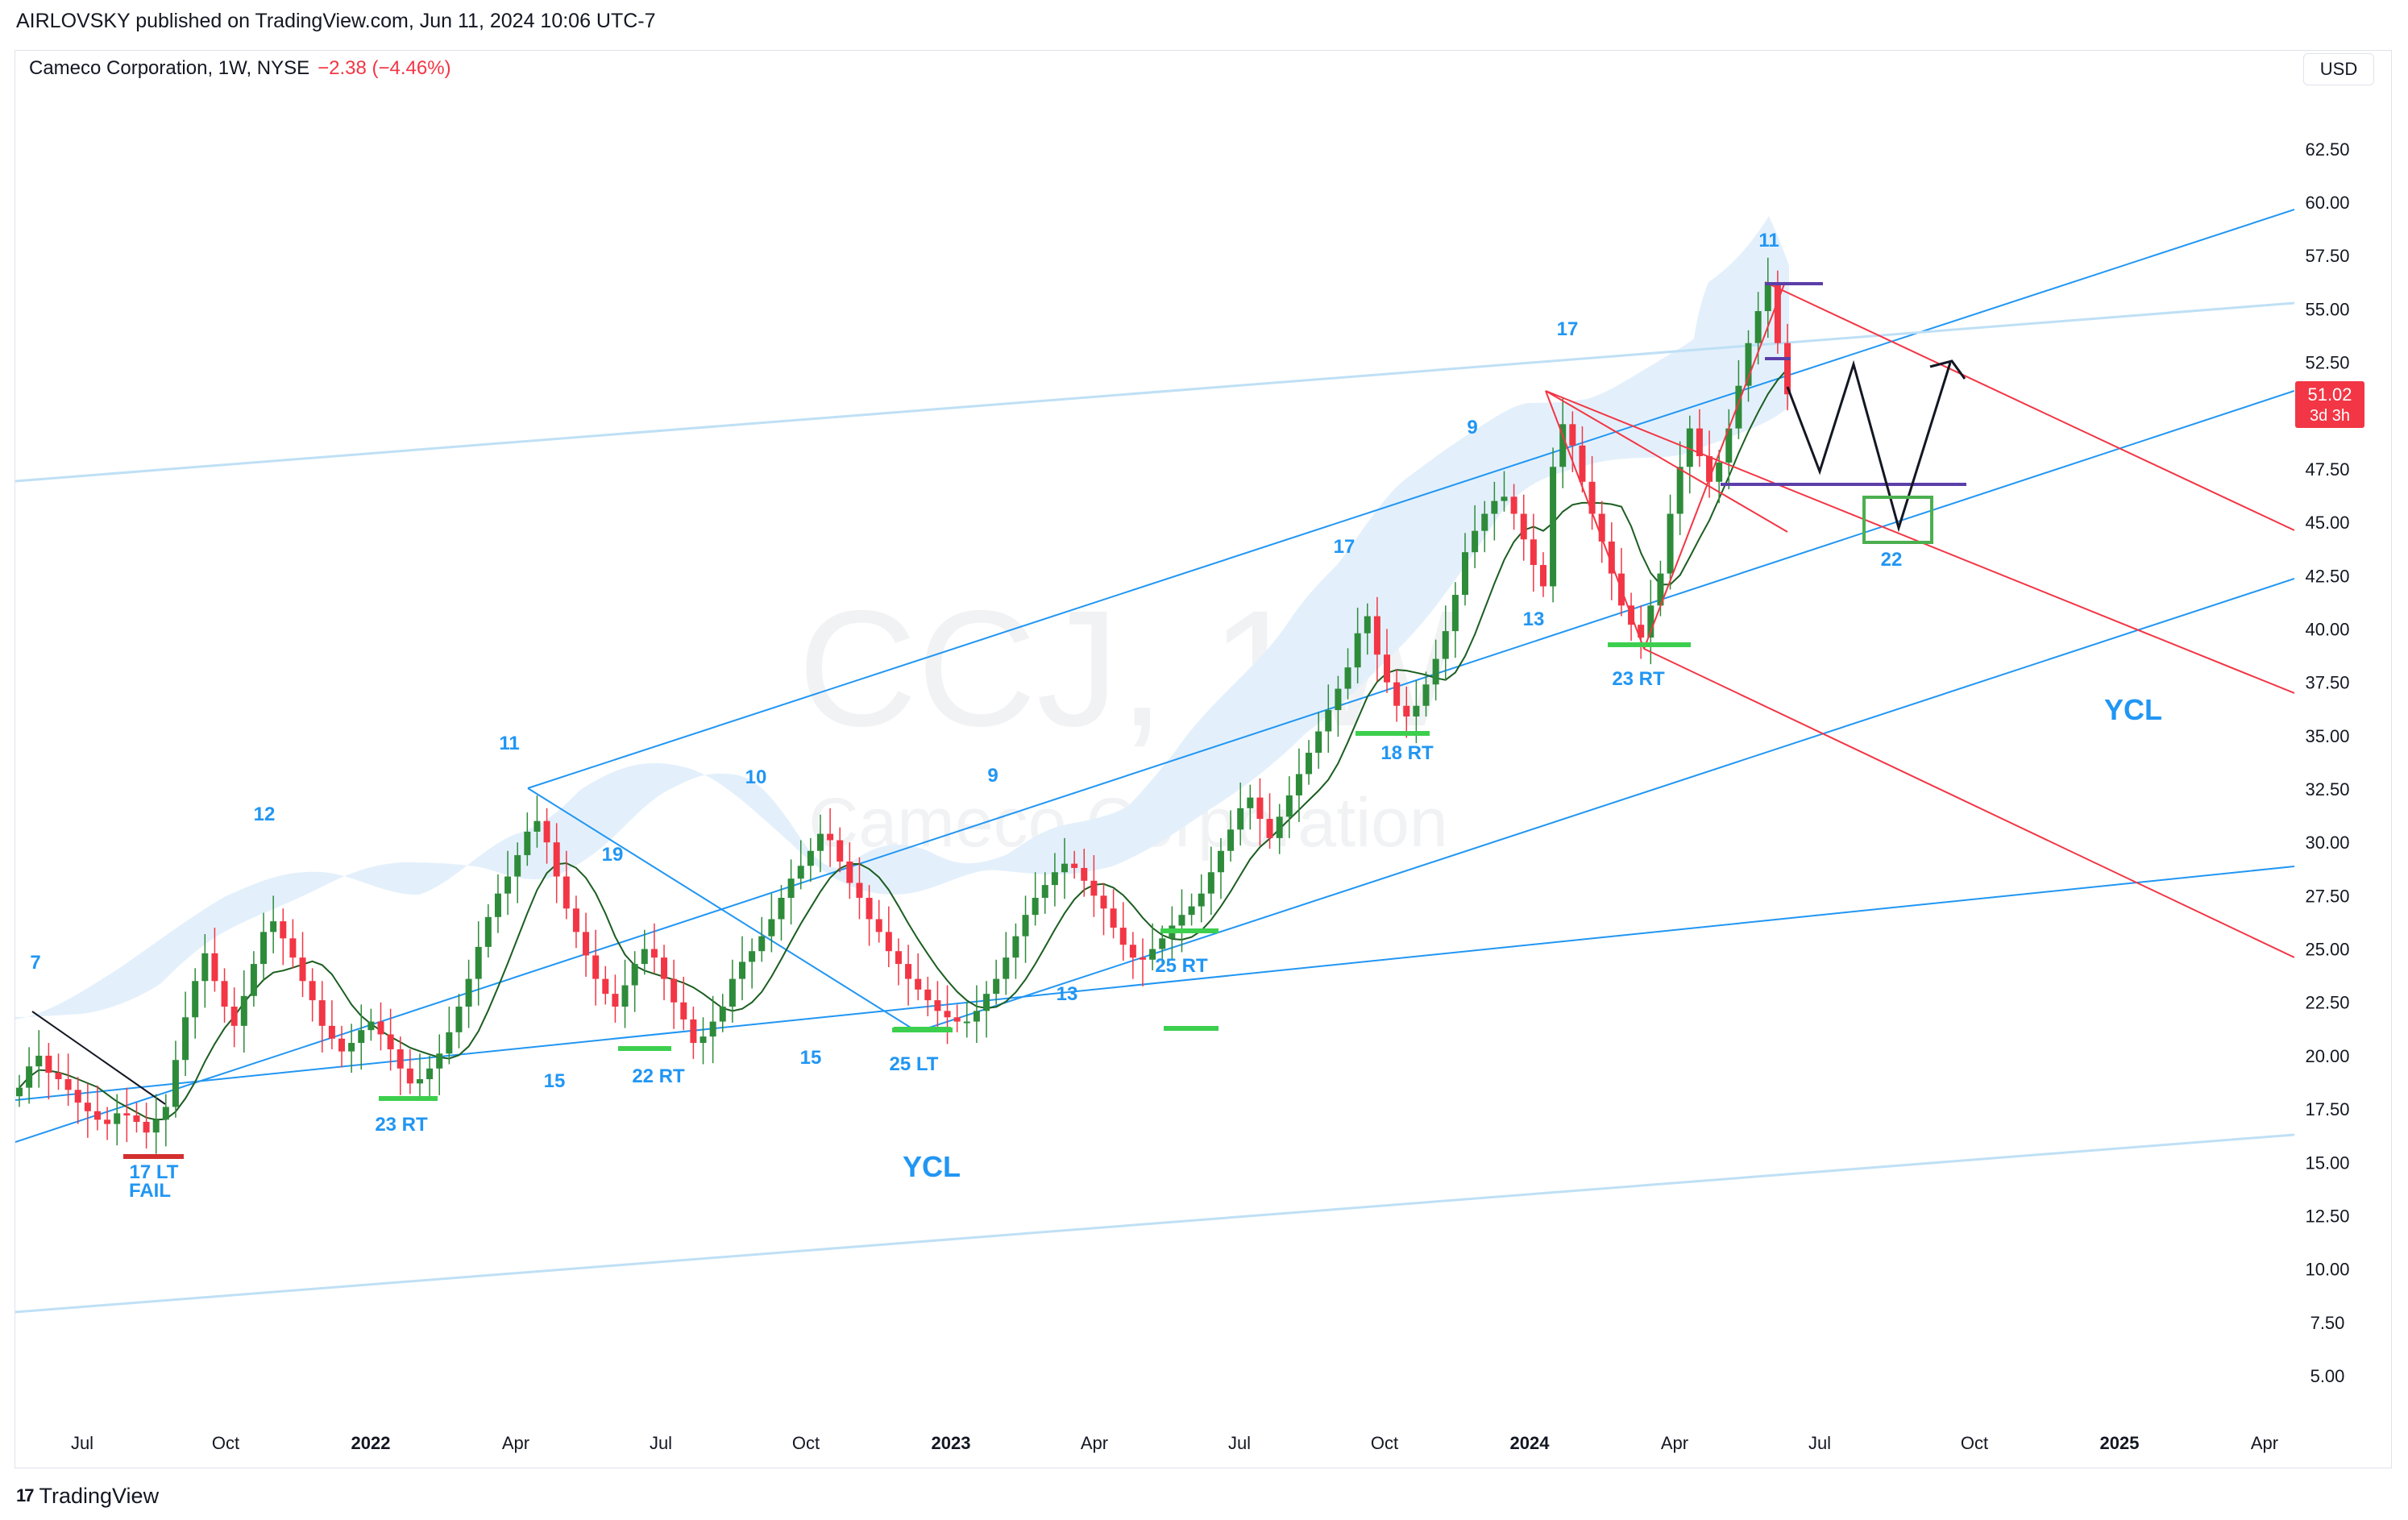  I want to click on ycl-label: YCL, so click(2133, 709).